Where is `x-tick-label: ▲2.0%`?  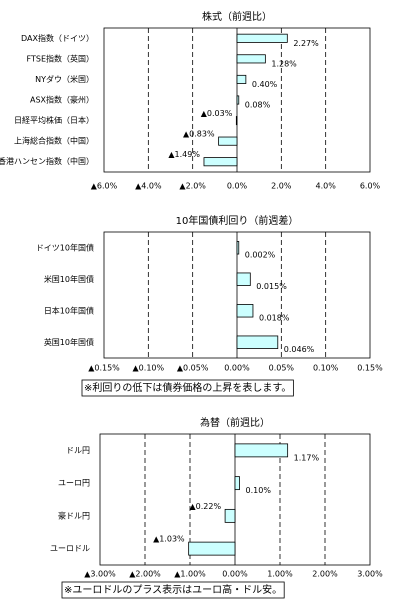
x-tick-label: ▲2.0% is located at coordinates (192, 186).